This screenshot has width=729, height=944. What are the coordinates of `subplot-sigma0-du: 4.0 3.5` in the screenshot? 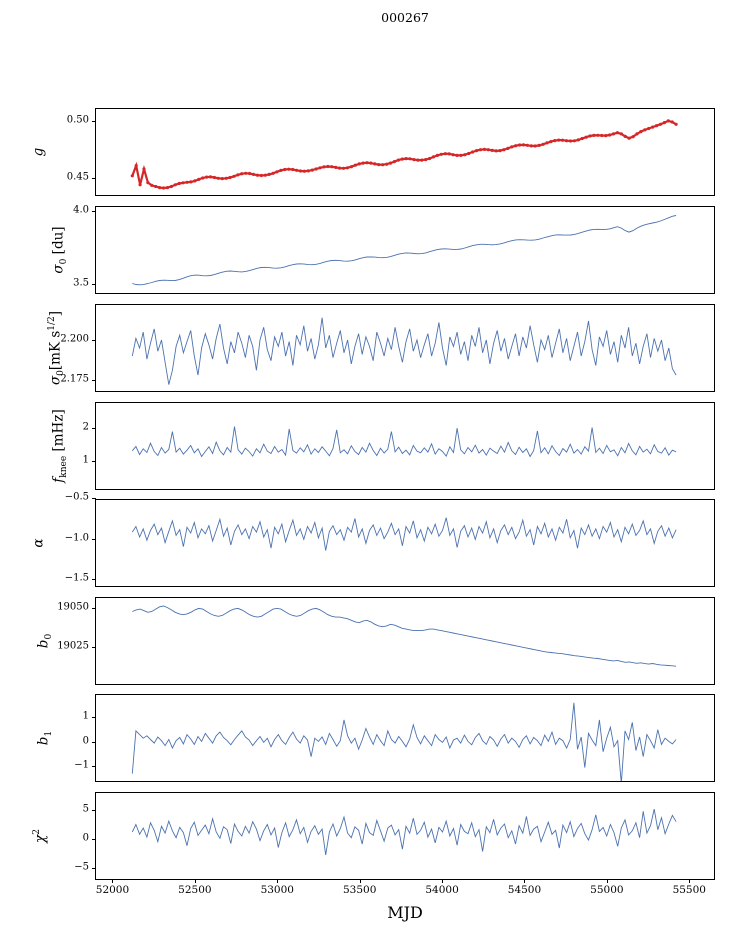 It's located at (394, 249).